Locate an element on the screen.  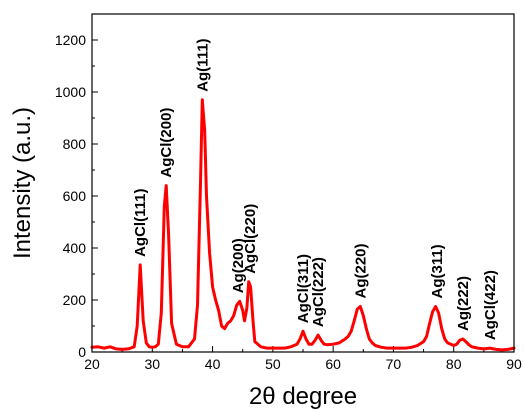
peak-label: AgCl(111) is located at coordinates (140, 223).